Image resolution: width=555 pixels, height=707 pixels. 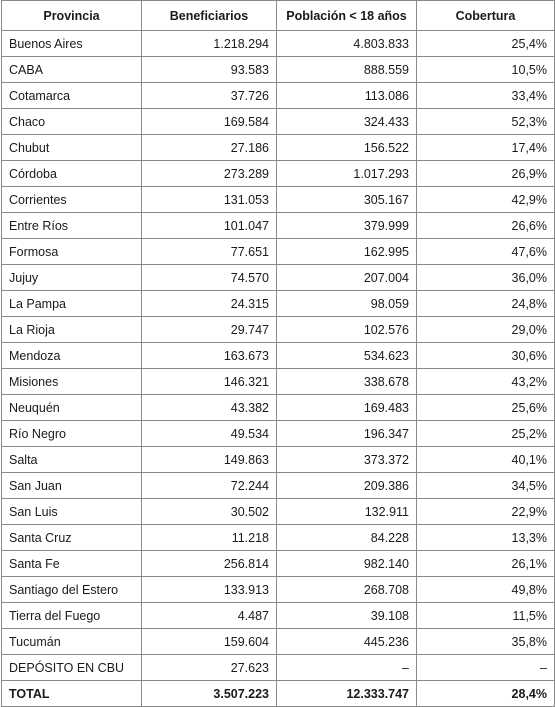 What do you see at coordinates (485, 147) in the screenshot?
I see `cell-cobertura: 17,4%` at bounding box center [485, 147].